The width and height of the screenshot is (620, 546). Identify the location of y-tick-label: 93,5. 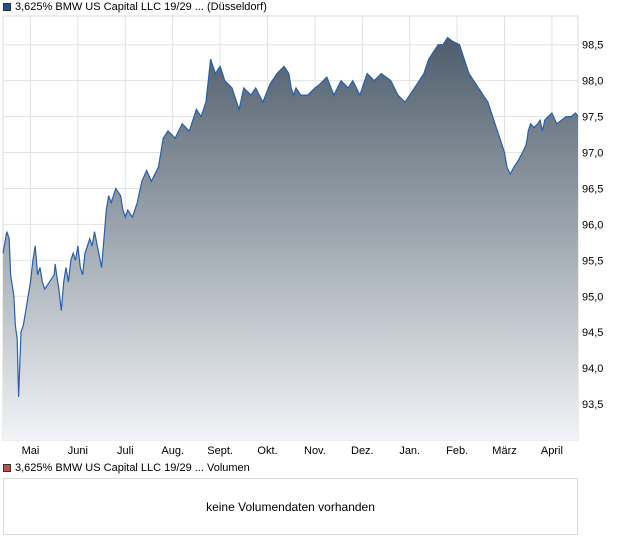
(592, 405).